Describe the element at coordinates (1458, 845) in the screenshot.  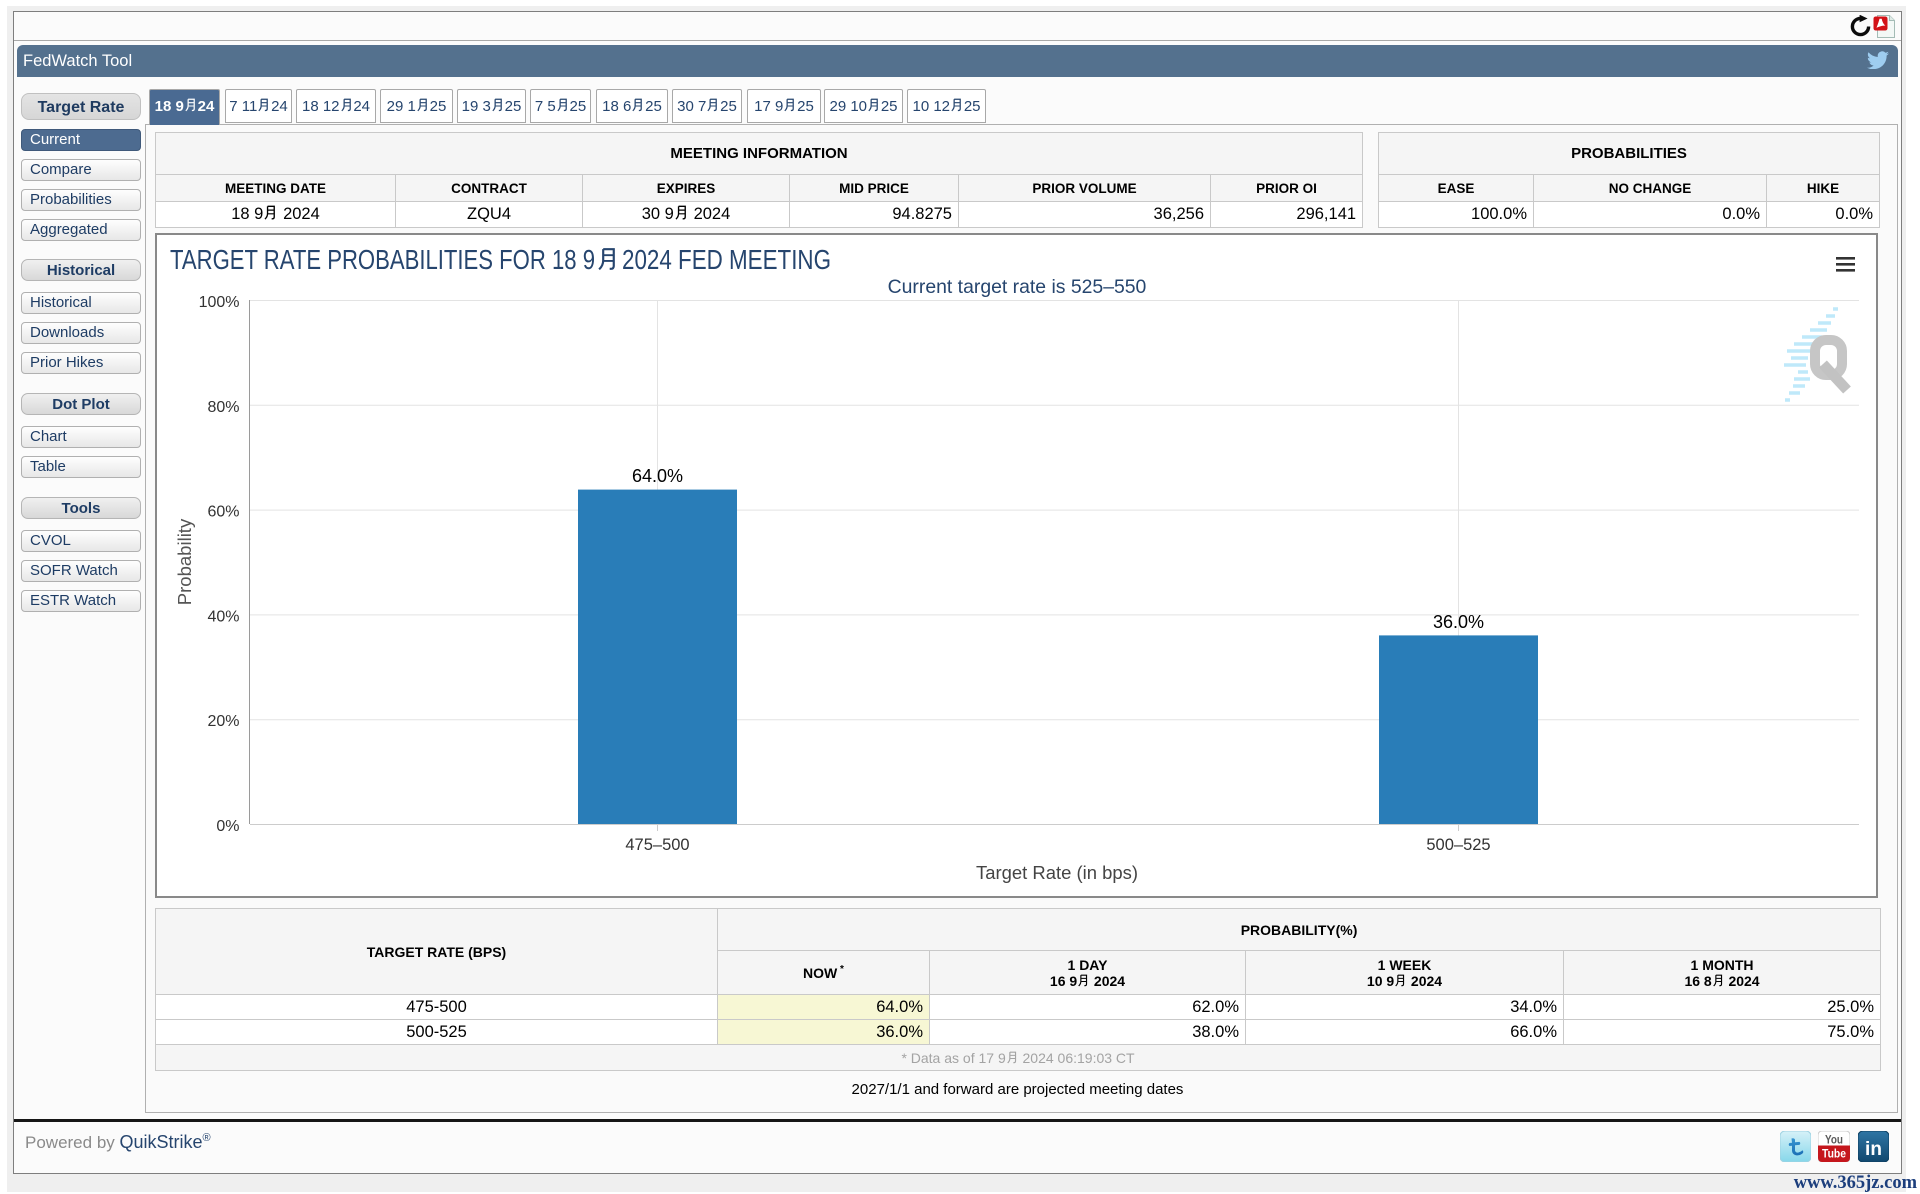
I see `svg-text: 500–525` at that location.